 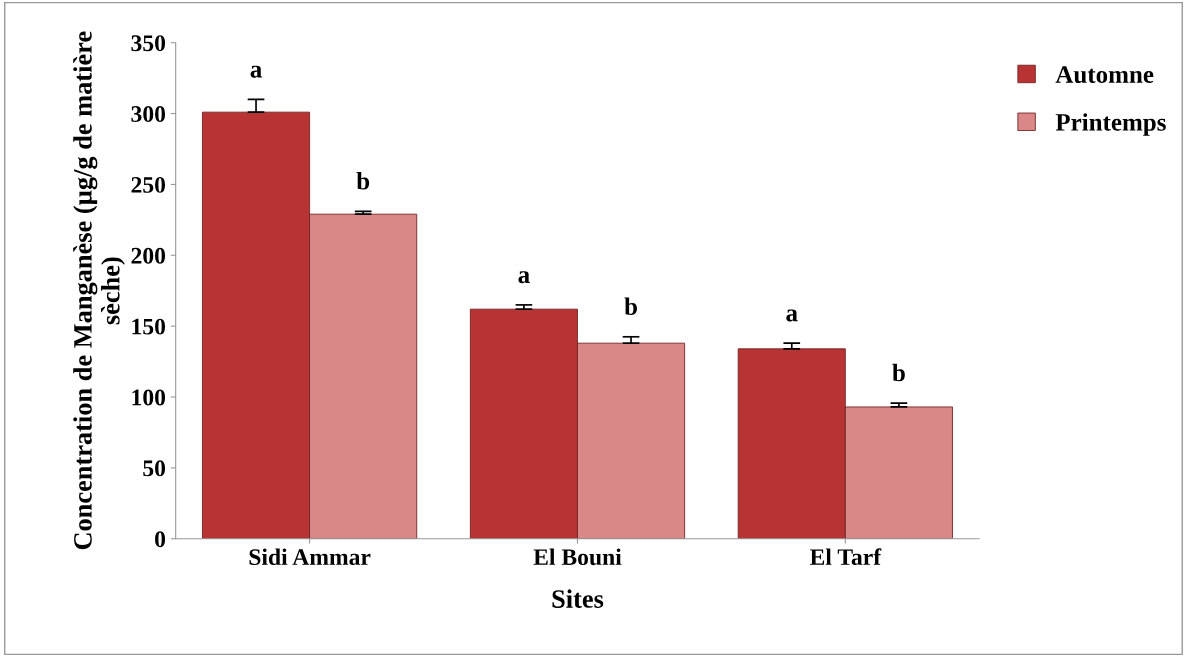 I want to click on y-axis-title: Concentration de Manganèse (µg/g de matière sèche), so click(x=99, y=290).